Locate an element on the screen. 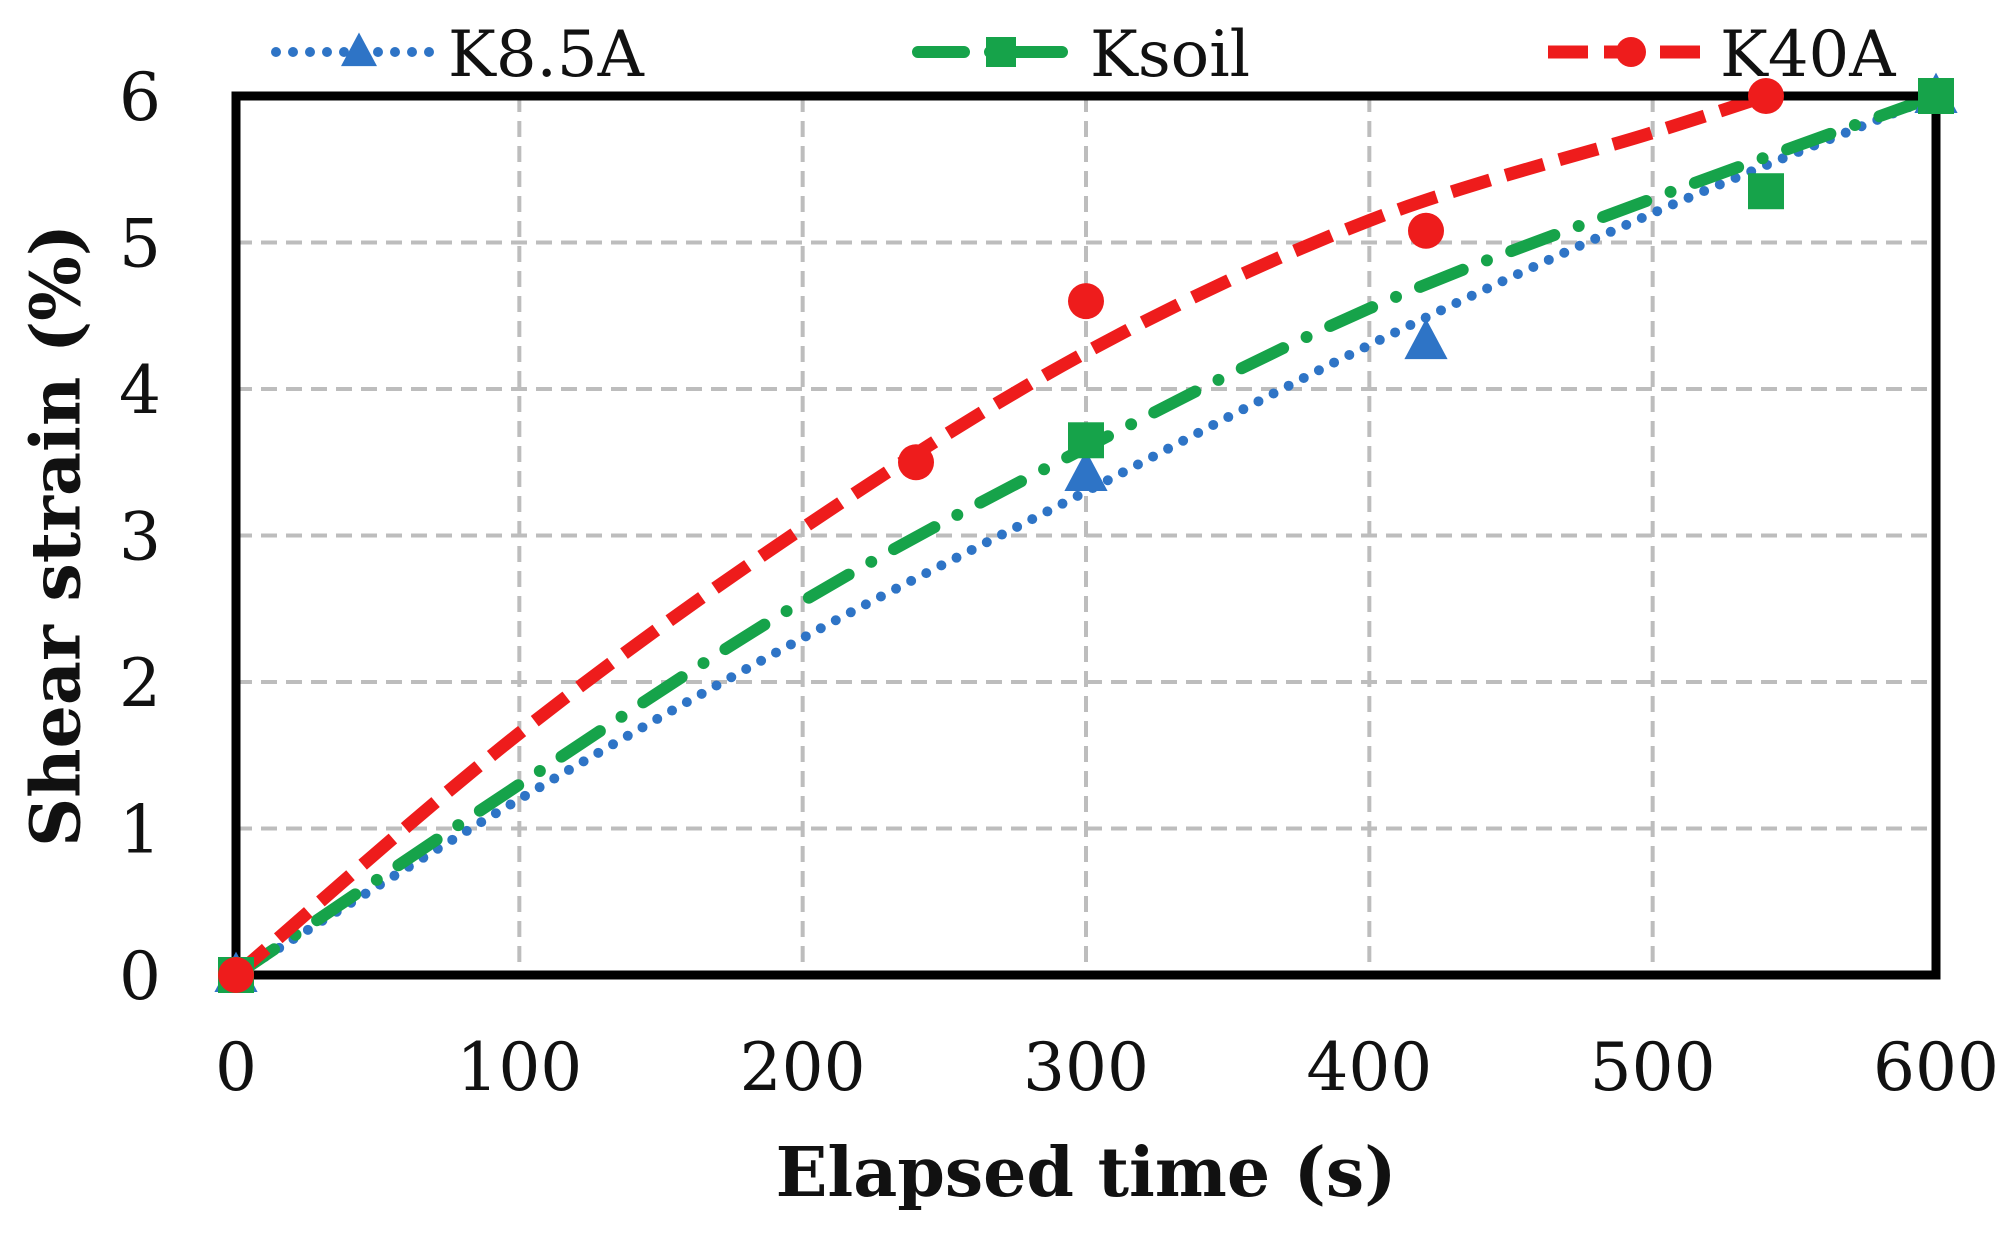 This screenshot has width=1998, height=1237. legend-marker-ksoil is located at coordinates (1001, 52).